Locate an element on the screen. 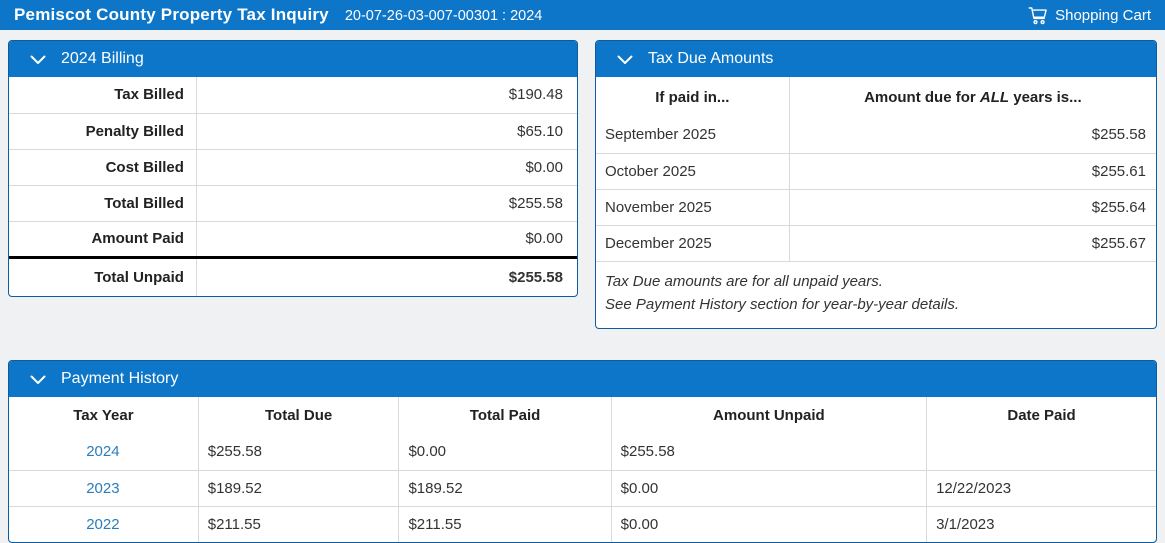 This screenshot has height=543, width=1165. amount-due-header-prefix: Amount due for is located at coordinates (922, 97).